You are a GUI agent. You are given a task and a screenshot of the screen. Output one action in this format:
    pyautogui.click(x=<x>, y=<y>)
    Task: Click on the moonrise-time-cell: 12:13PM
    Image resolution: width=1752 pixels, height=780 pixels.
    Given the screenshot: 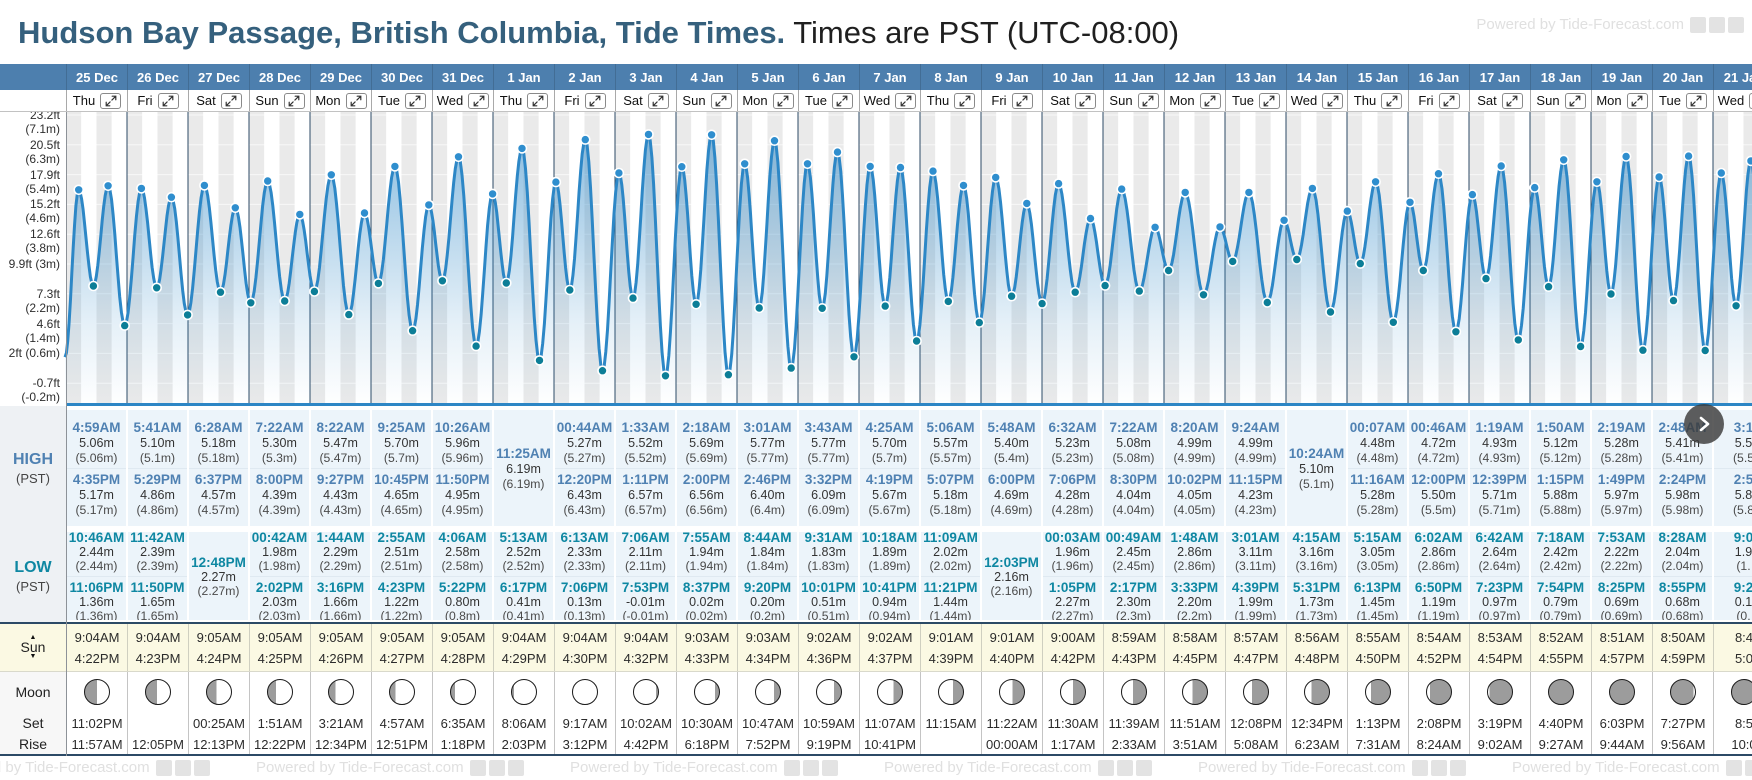 What is the action you would take?
    pyautogui.click(x=218, y=744)
    